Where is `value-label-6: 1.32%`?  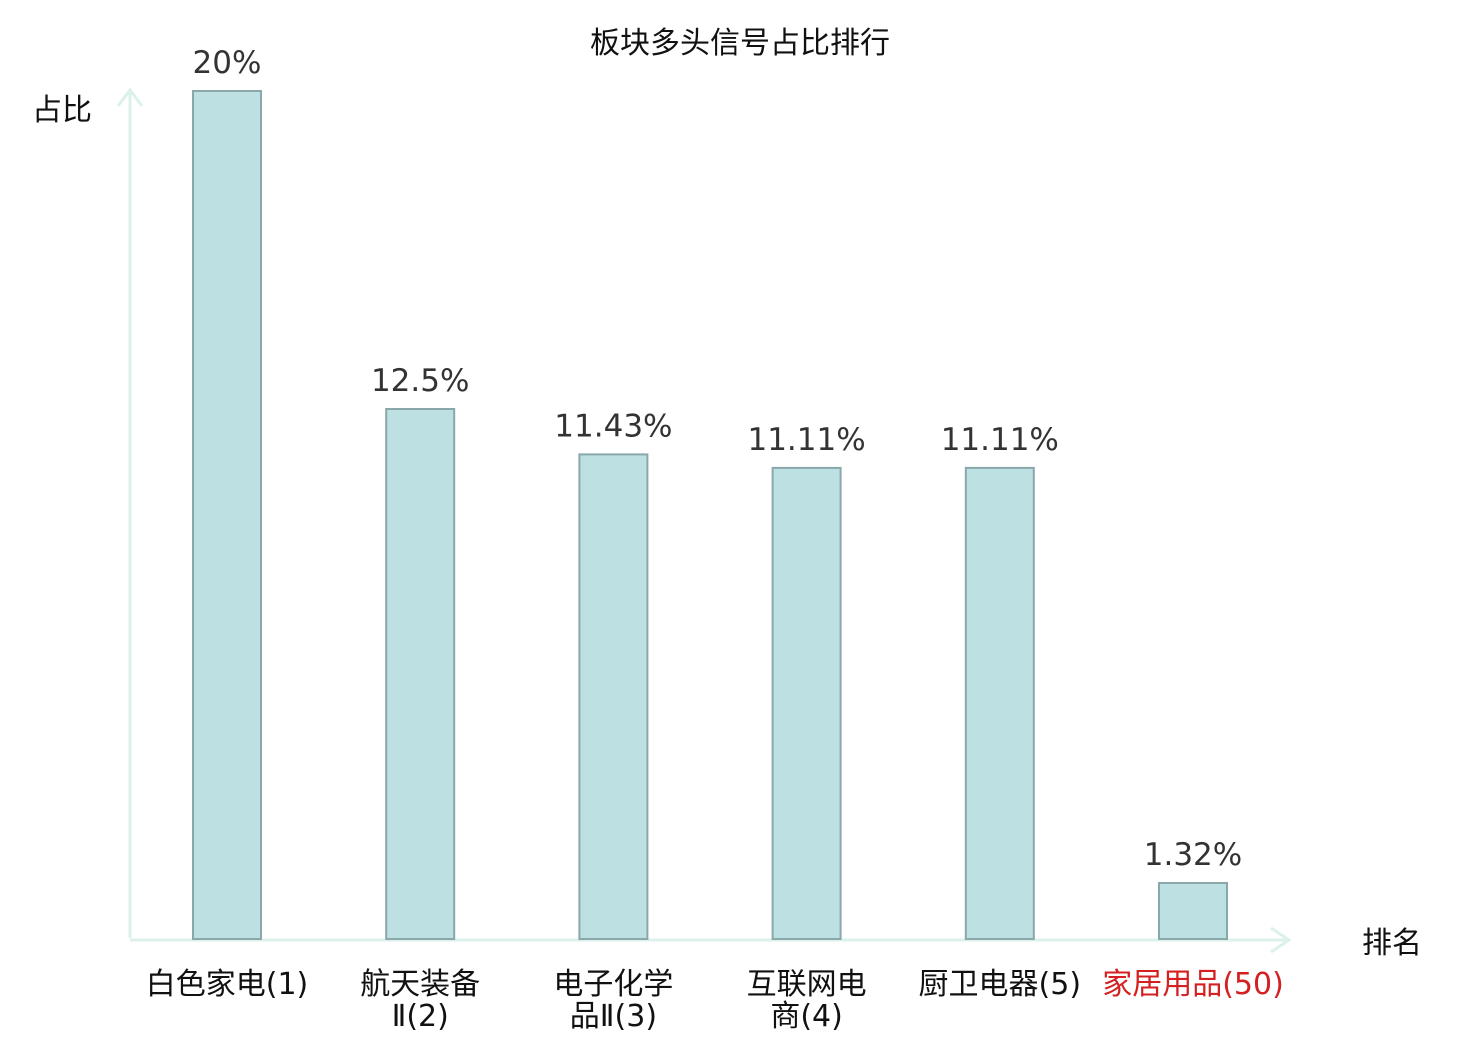 value-label-6: 1.32% is located at coordinates (1193, 855).